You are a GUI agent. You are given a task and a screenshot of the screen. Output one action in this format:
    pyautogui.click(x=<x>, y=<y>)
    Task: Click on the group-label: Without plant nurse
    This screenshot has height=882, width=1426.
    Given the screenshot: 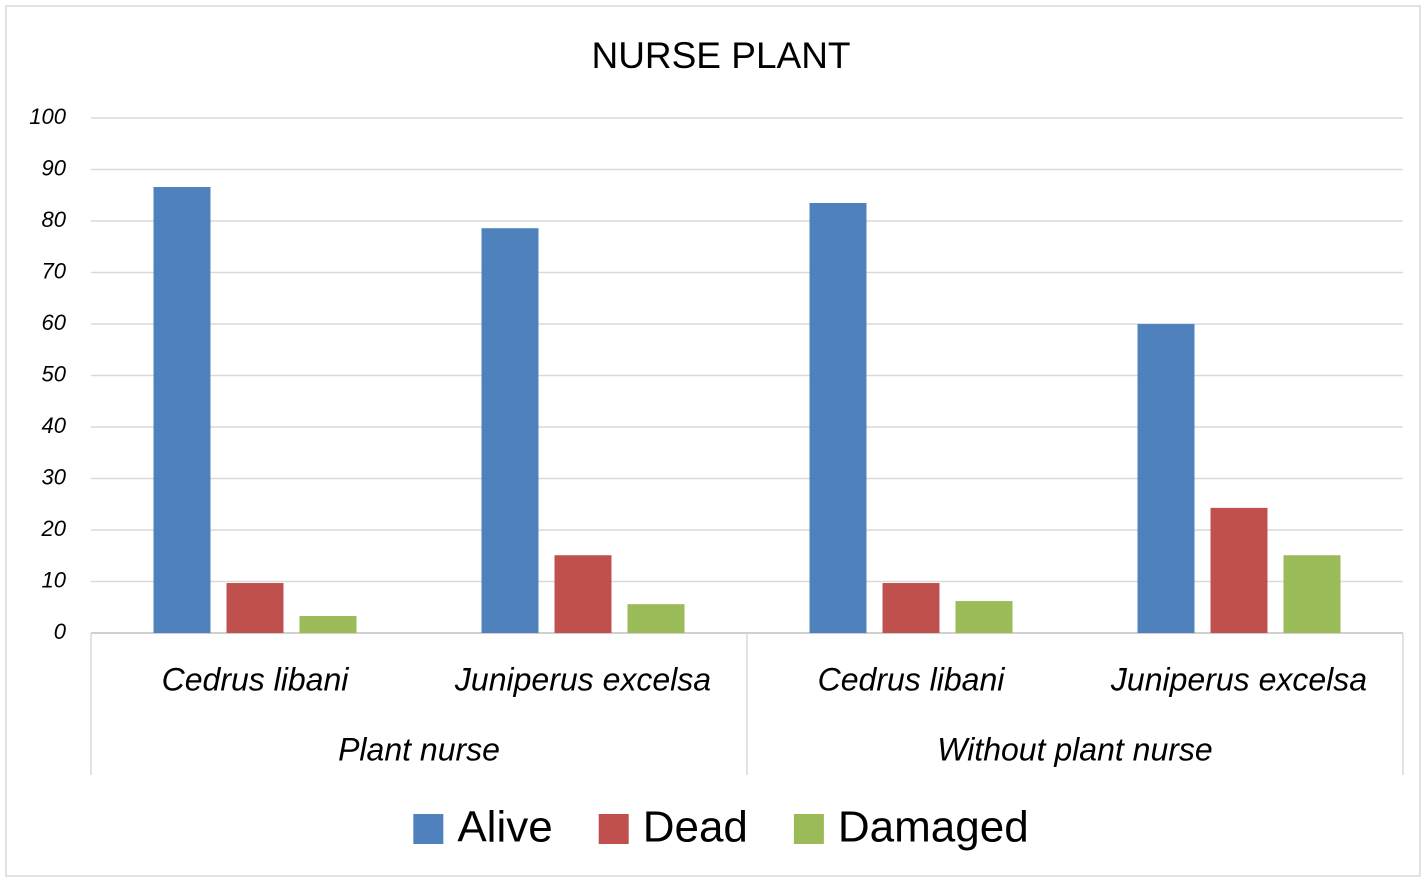 What is the action you would take?
    pyautogui.click(x=1074, y=749)
    